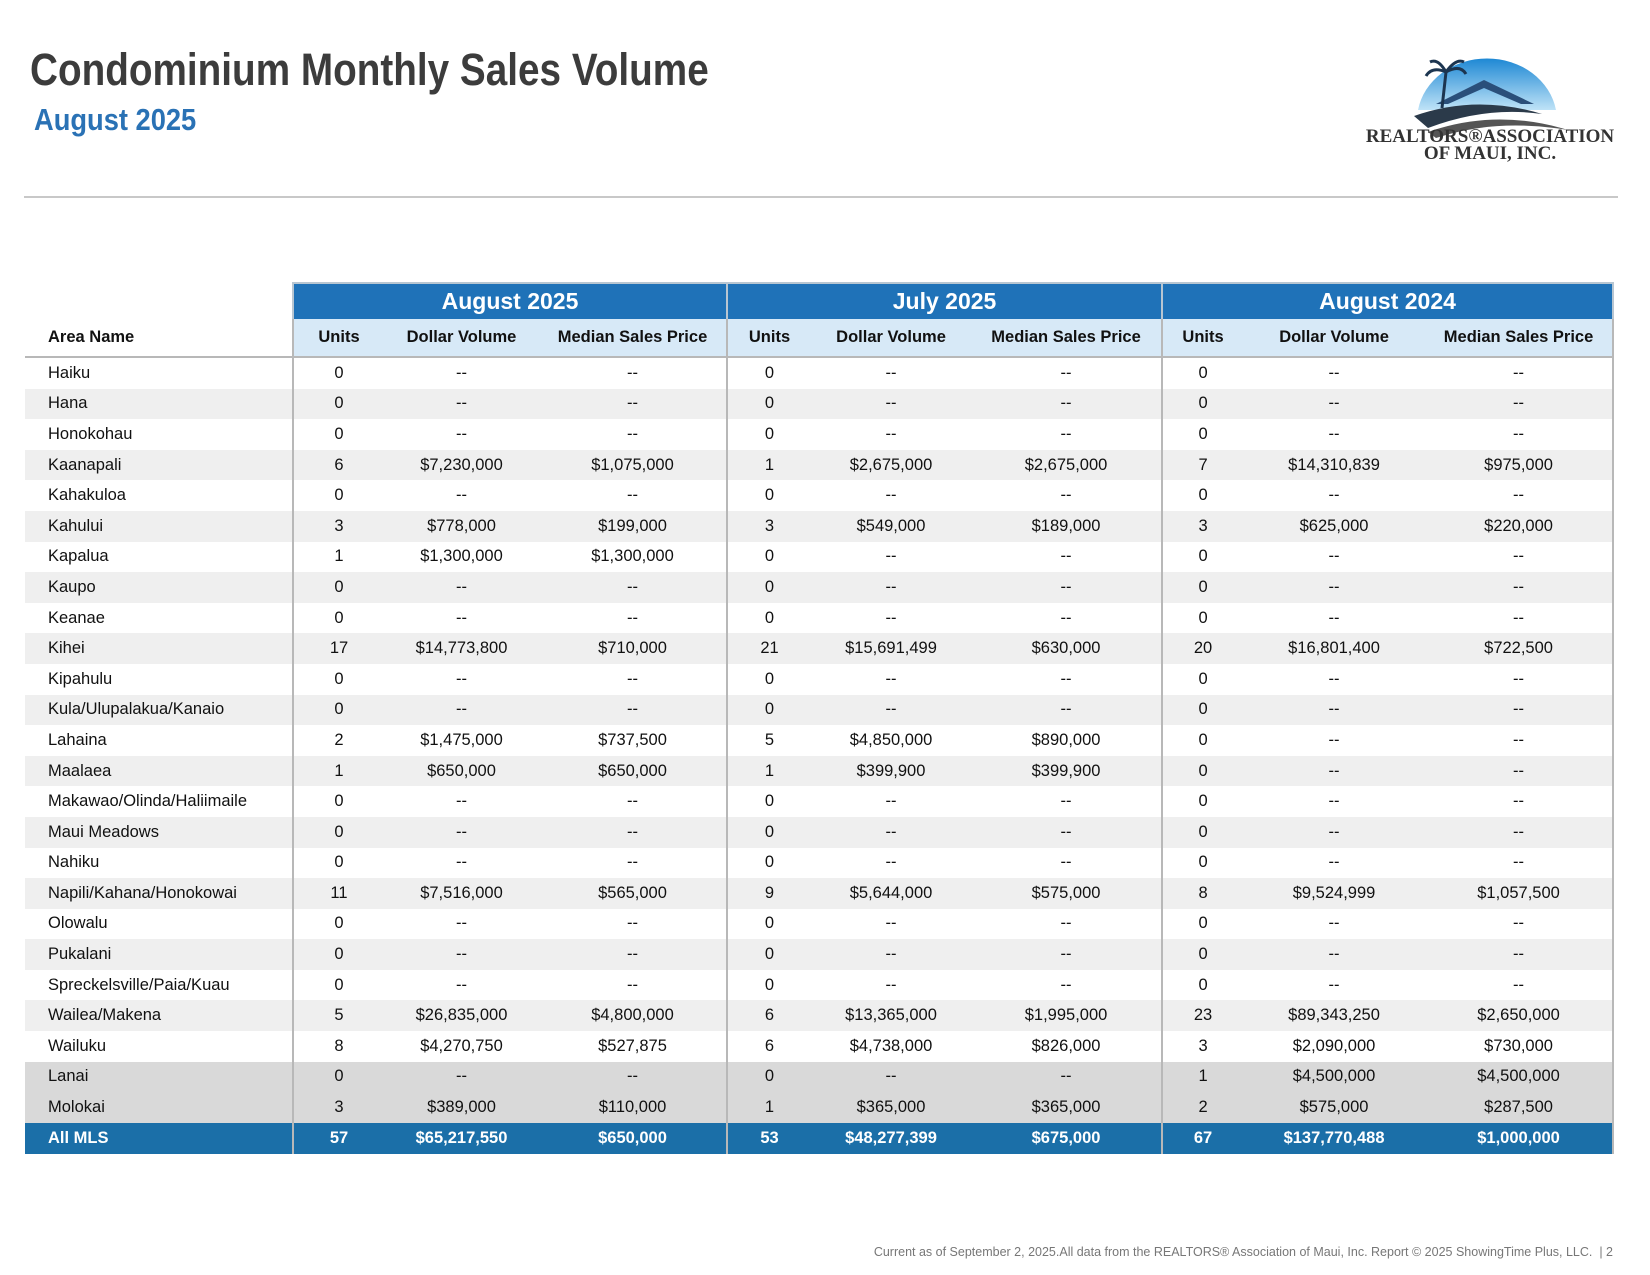 This screenshot has width=1650, height=1275. I want to click on cell: 2, so click(338, 740).